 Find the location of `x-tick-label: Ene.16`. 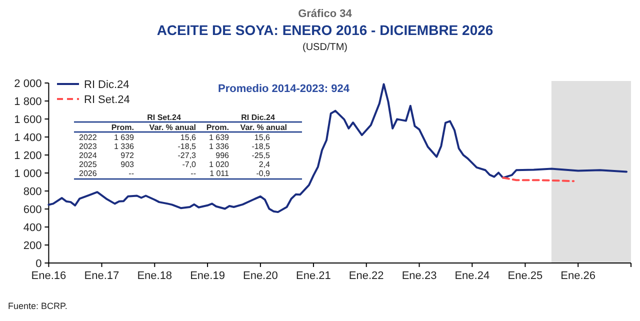

x-tick-label: Ene.16 is located at coordinates (48, 276).